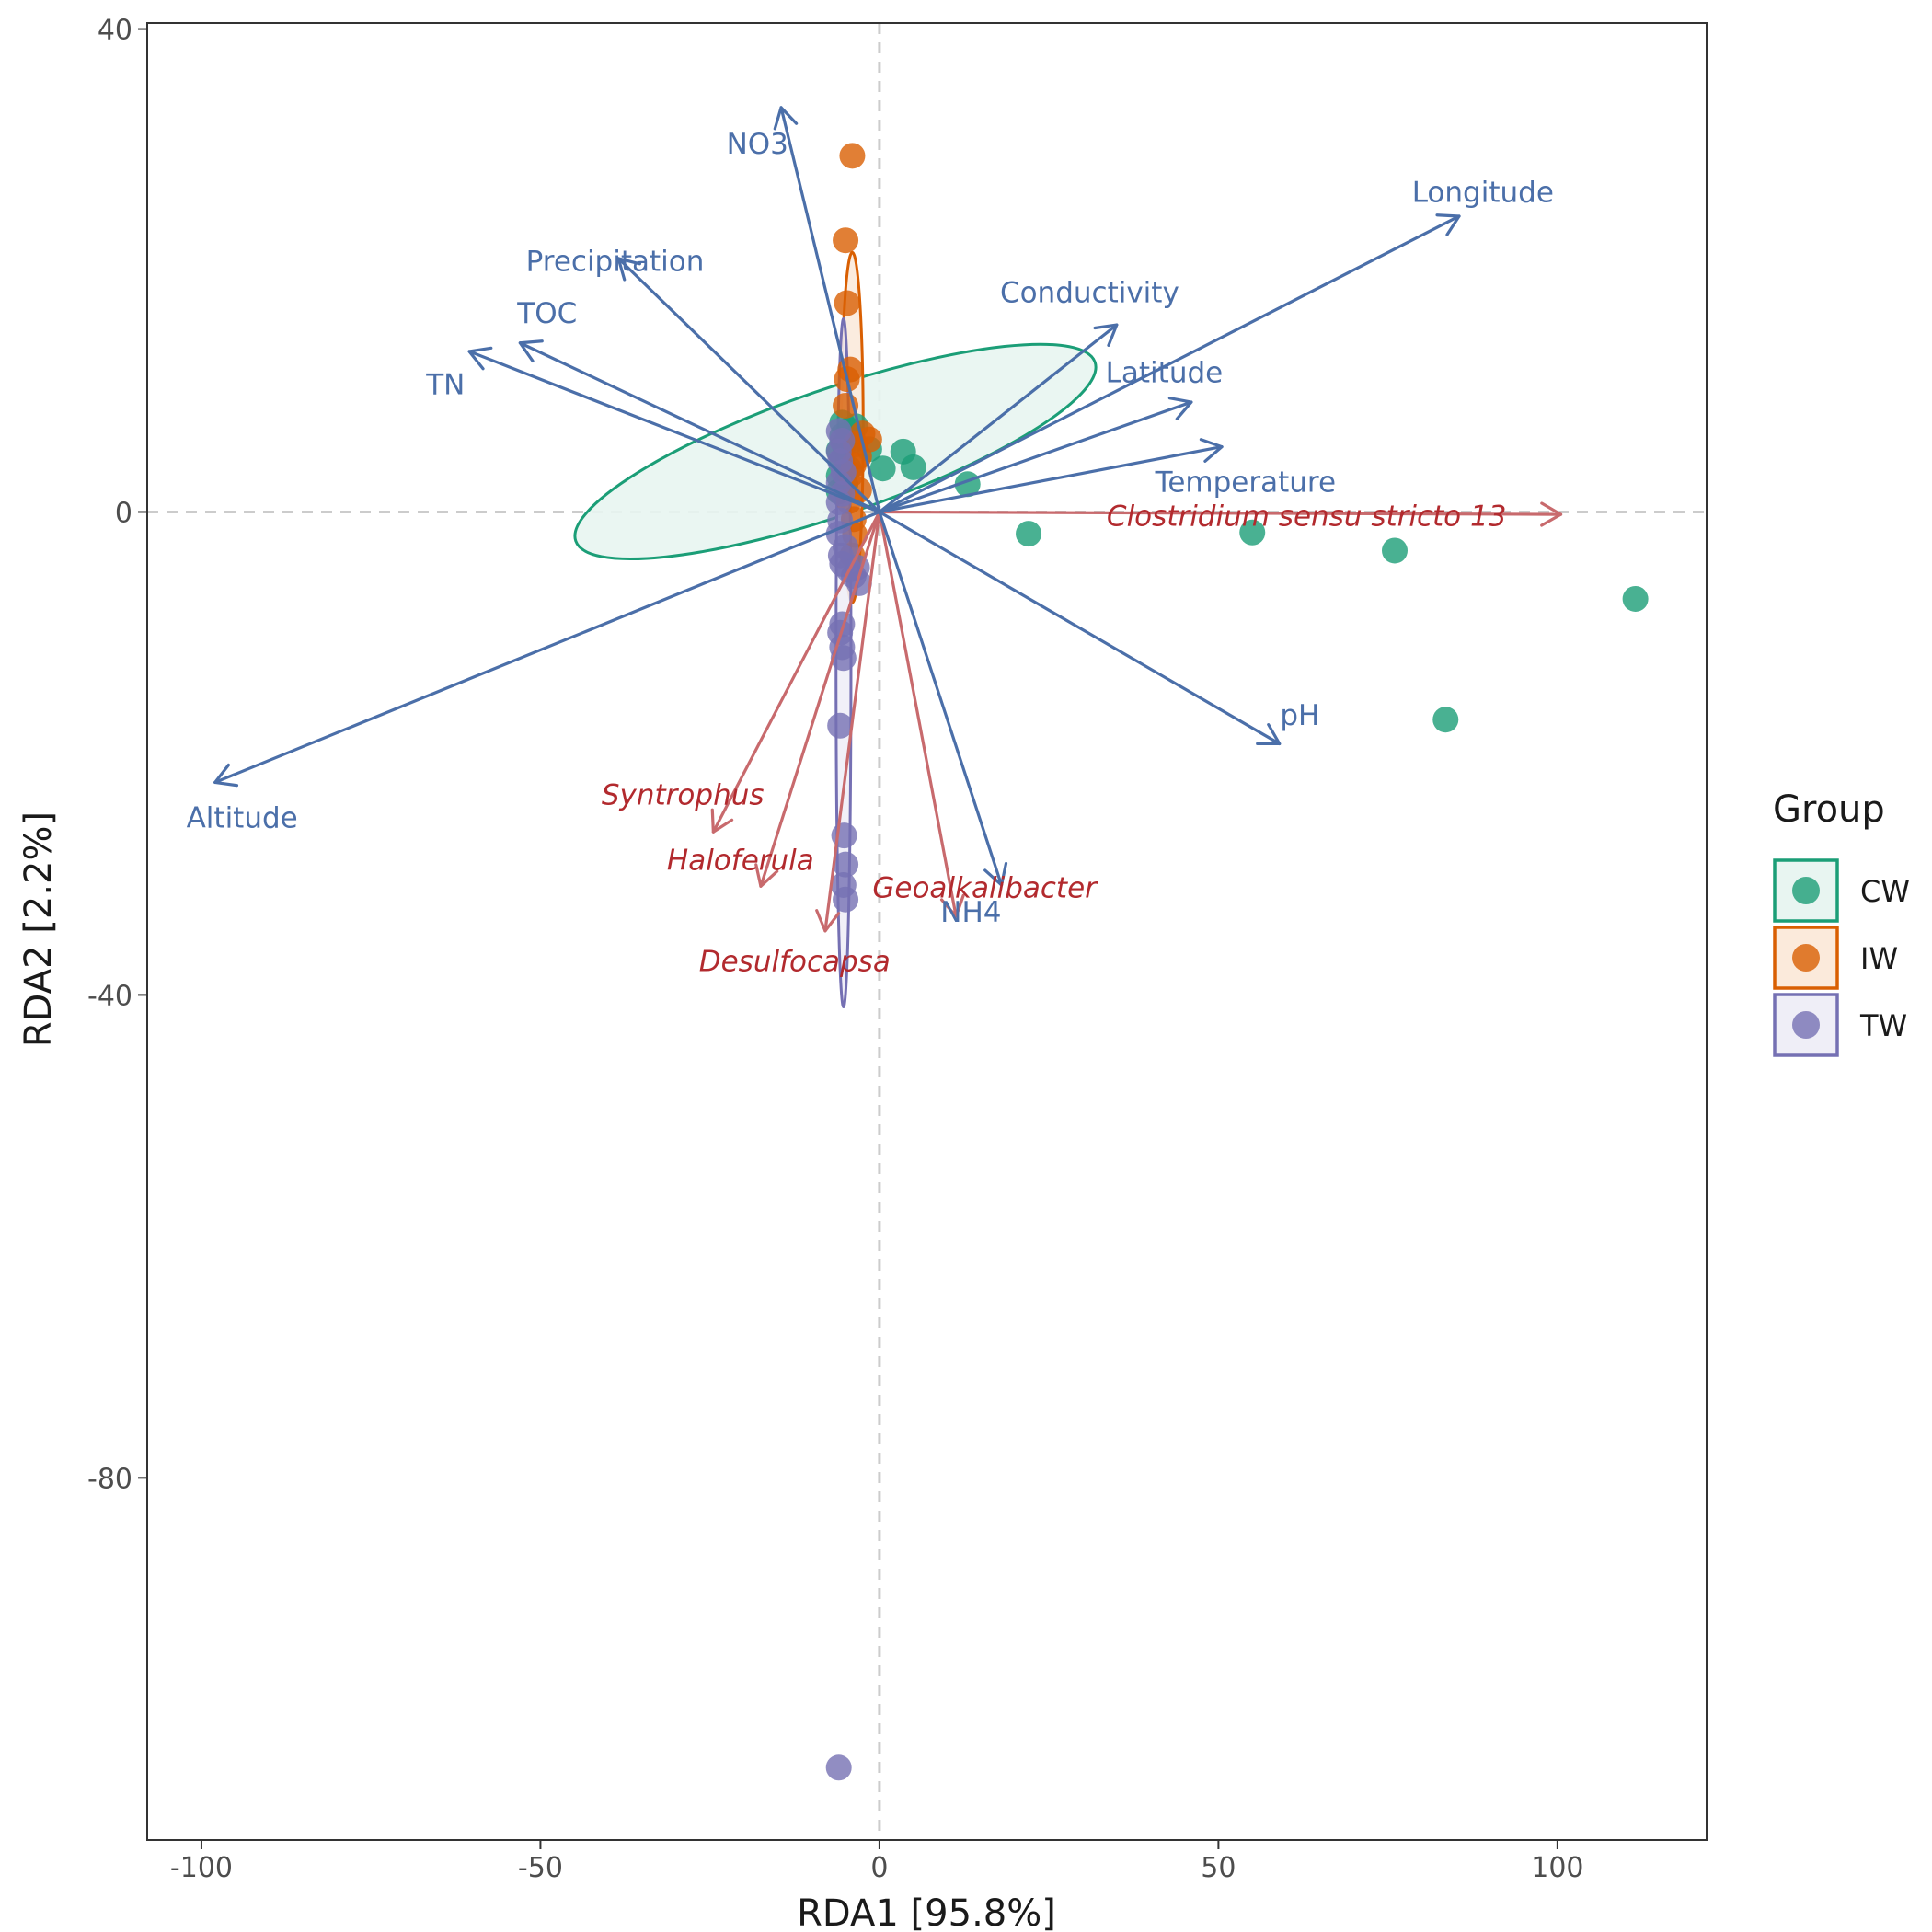 This screenshot has width=1932, height=1932. I want to click on taxa-arrow-clostridium-sensu-stricto-13-head, so click(1551, 514).